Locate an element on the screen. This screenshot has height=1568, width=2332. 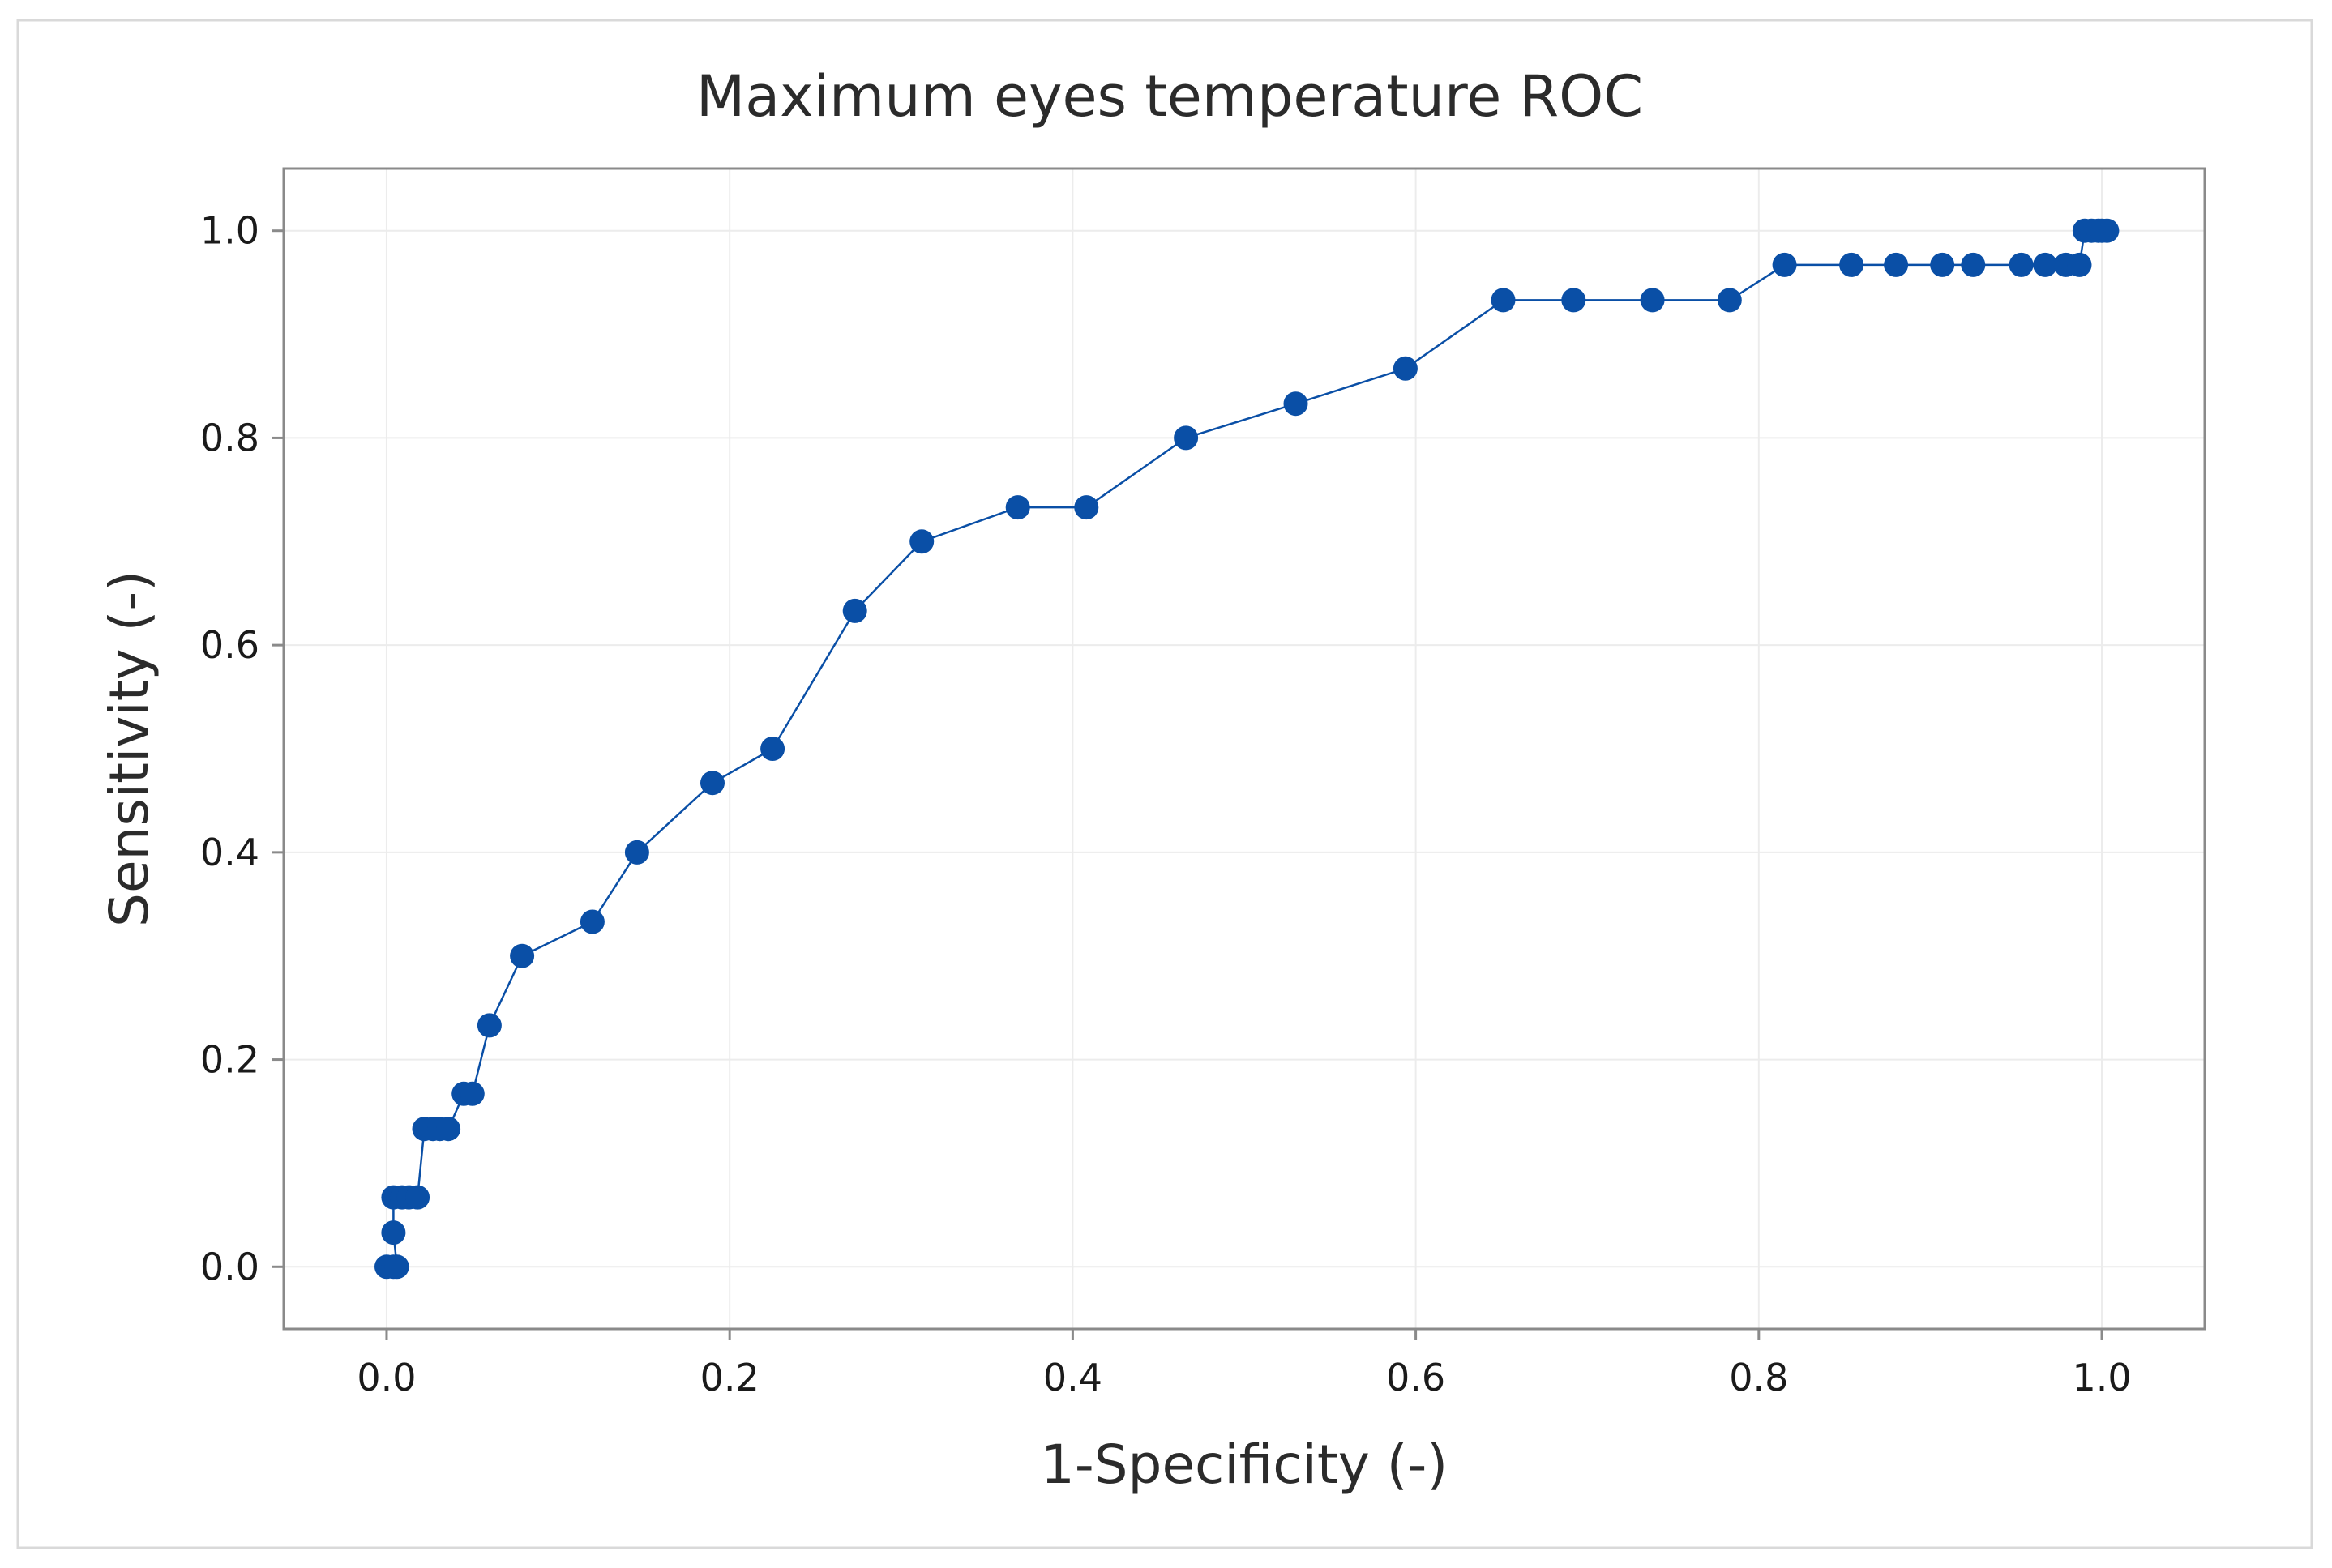
x-tick-label: 0.4 is located at coordinates (1072, 1377).